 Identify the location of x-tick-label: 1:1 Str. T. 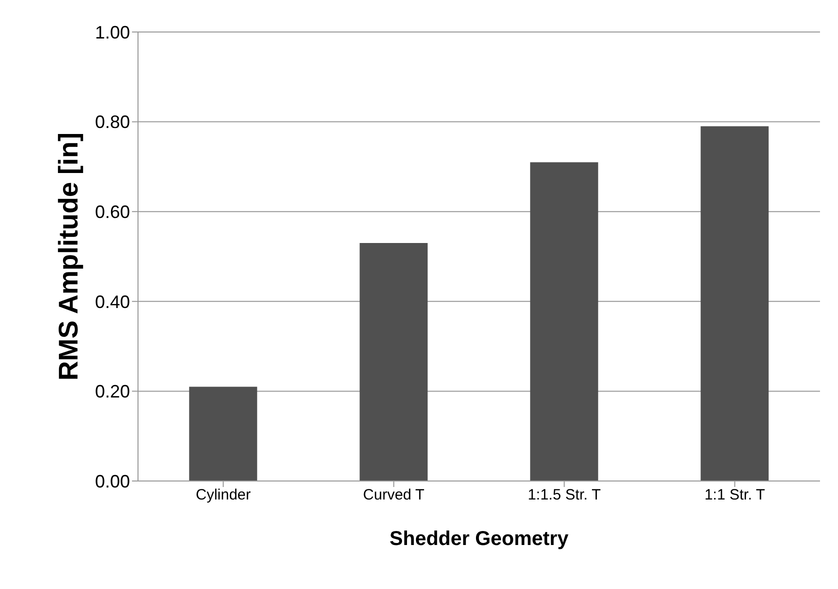
(735, 495).